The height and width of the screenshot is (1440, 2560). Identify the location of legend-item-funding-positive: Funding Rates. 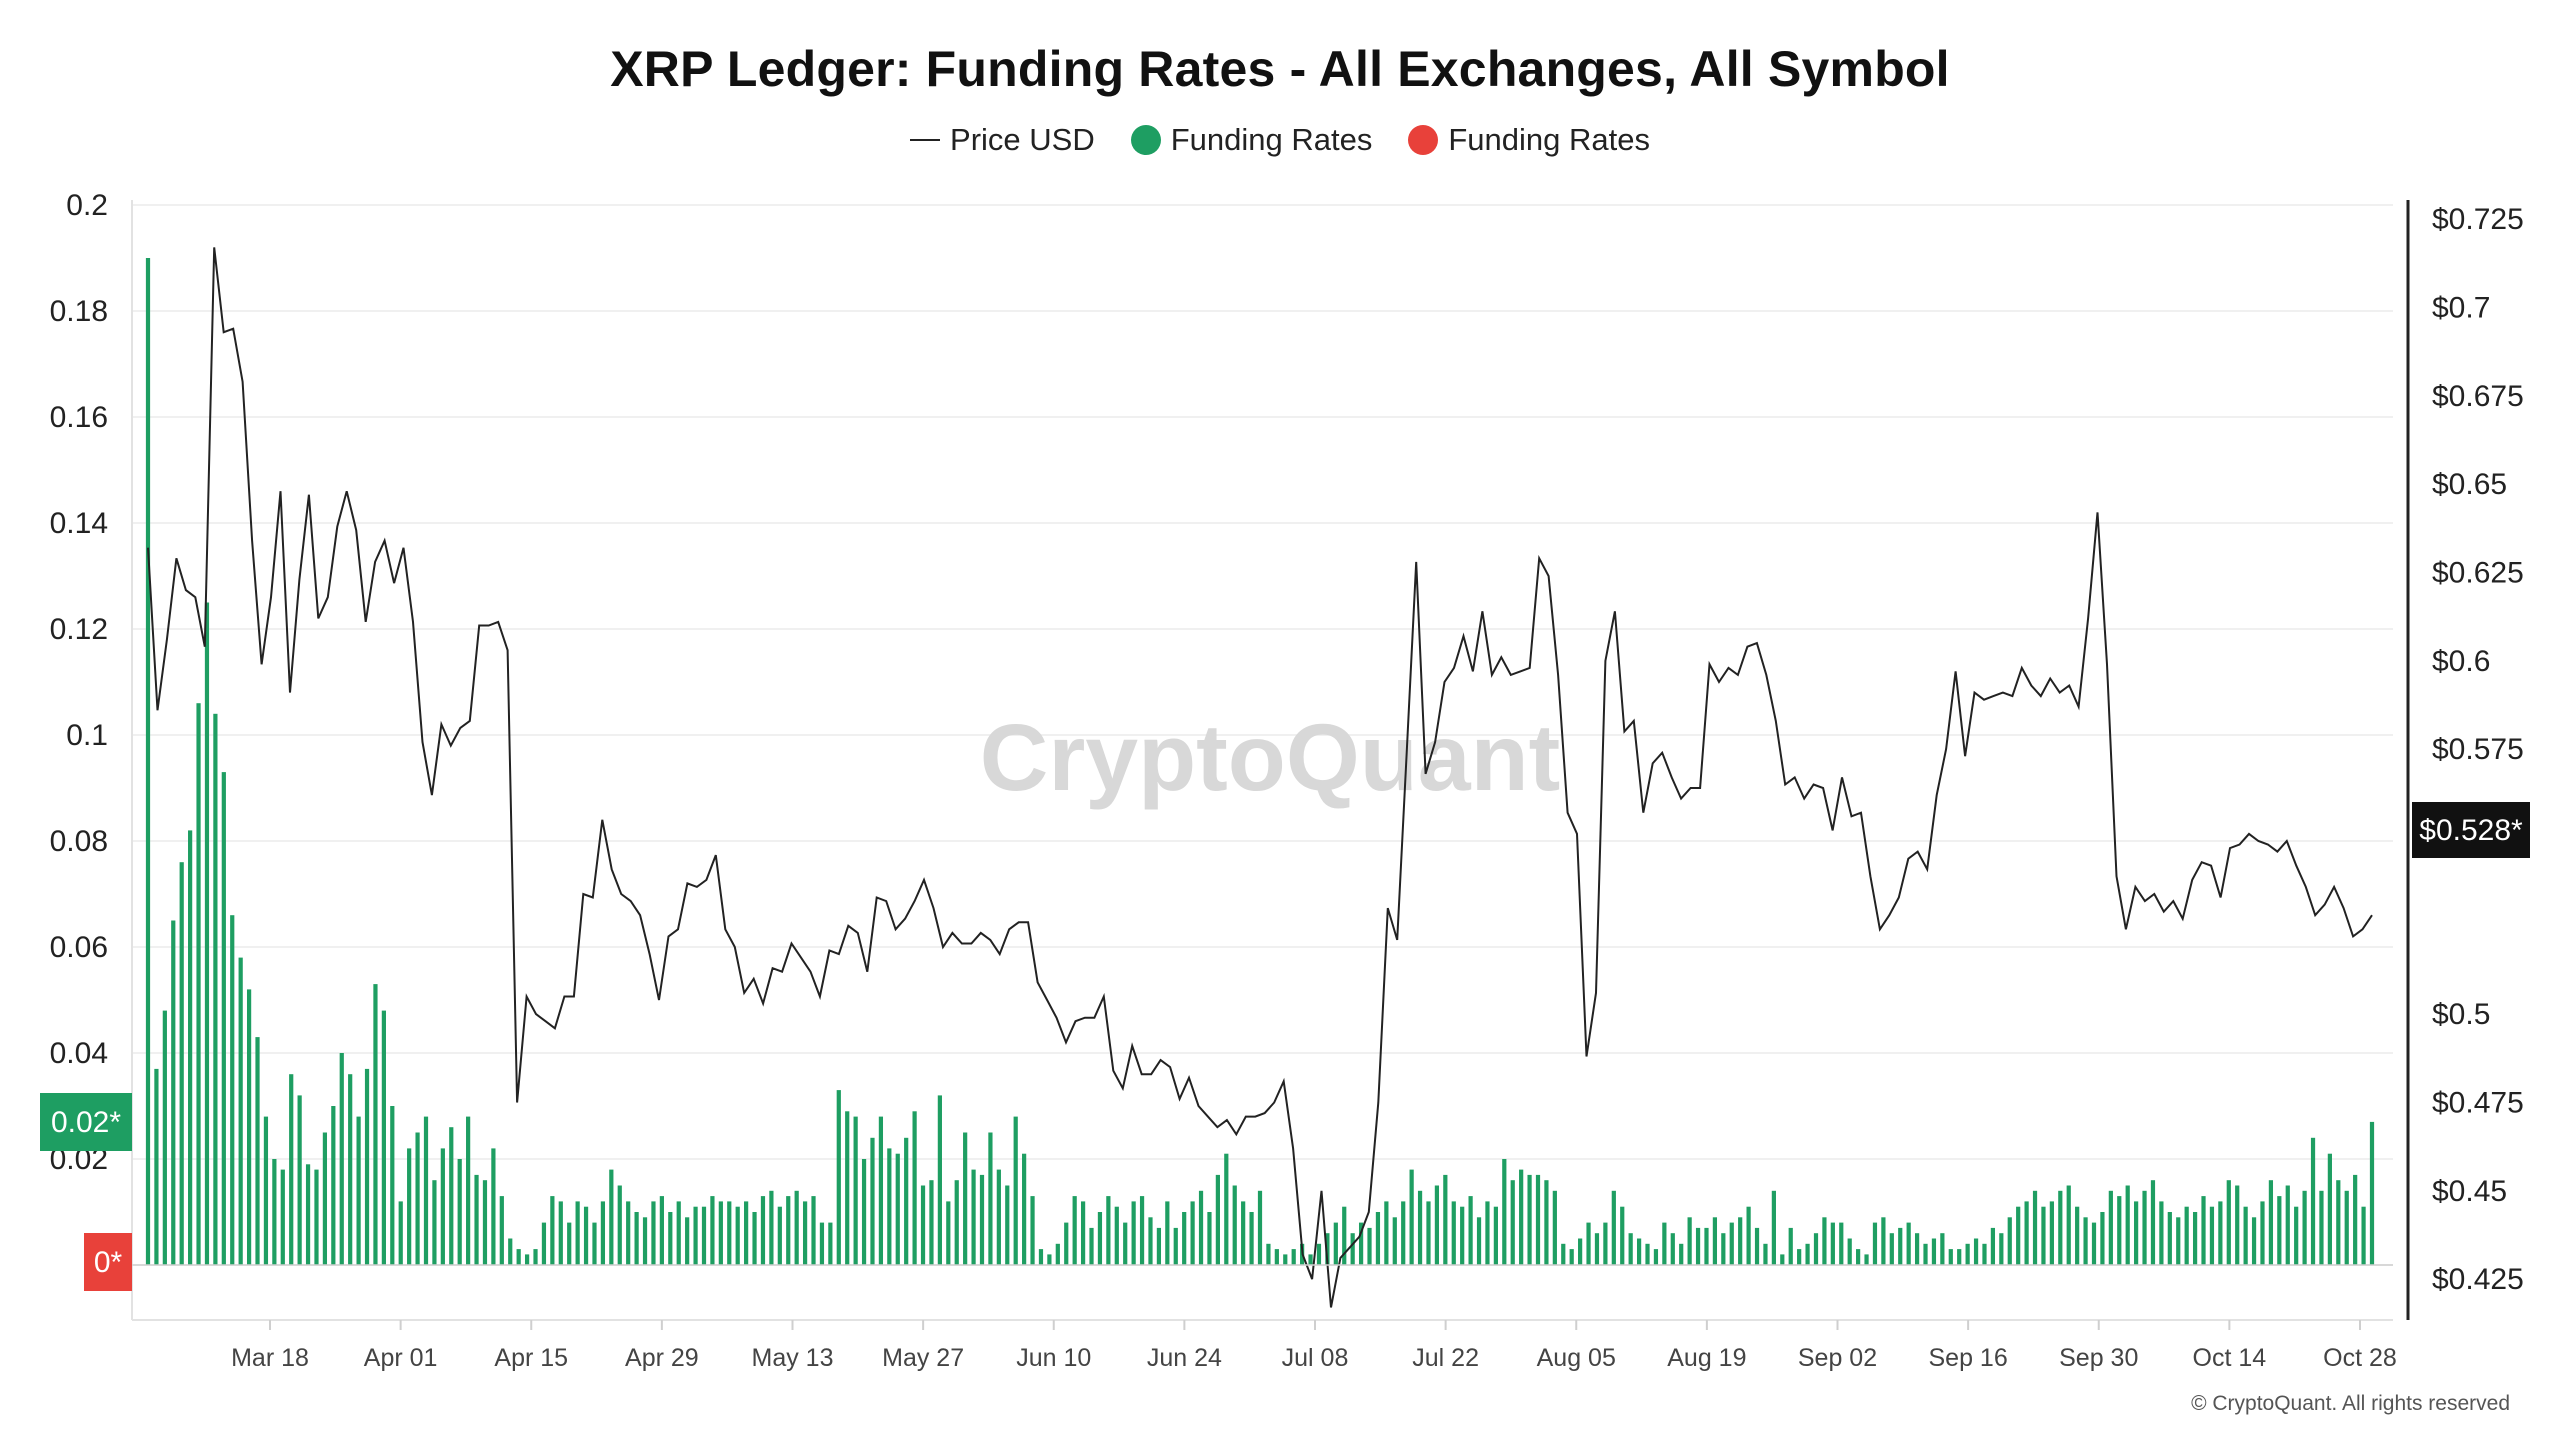
(1251, 140).